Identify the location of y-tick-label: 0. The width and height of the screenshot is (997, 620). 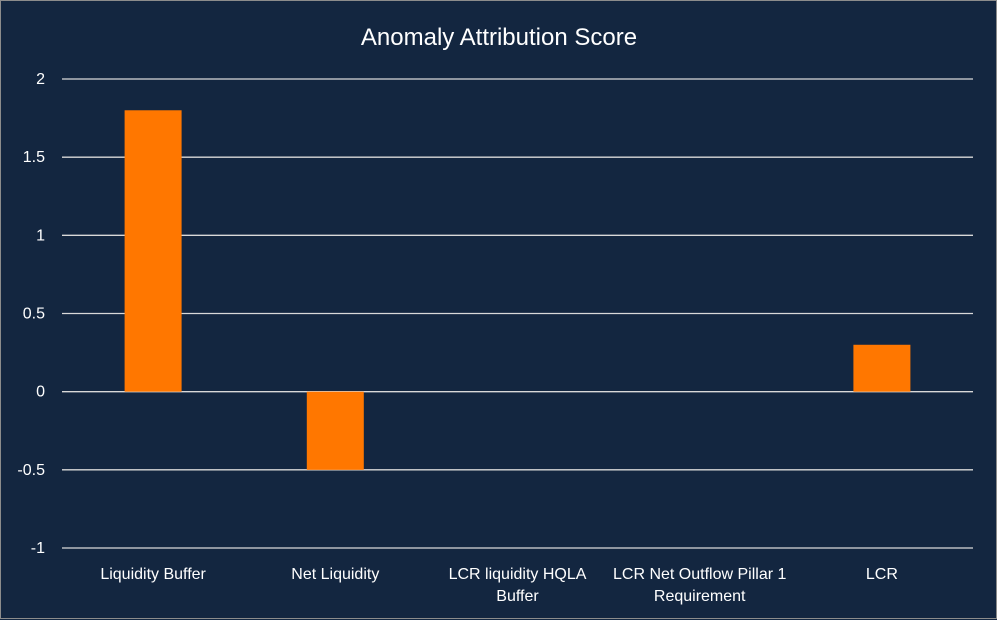
(40, 392).